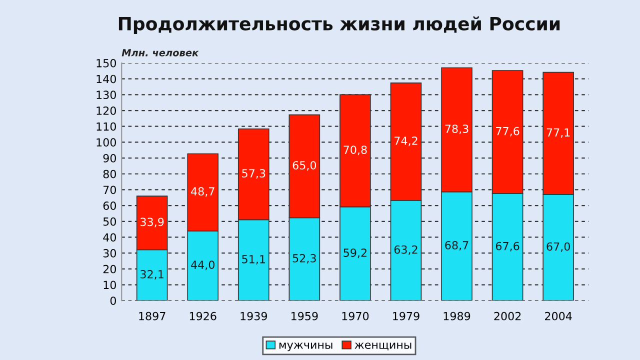 Image resolution: width=640 pixels, height=360 pixels. I want to click on data-label: 59,2, so click(355, 253).